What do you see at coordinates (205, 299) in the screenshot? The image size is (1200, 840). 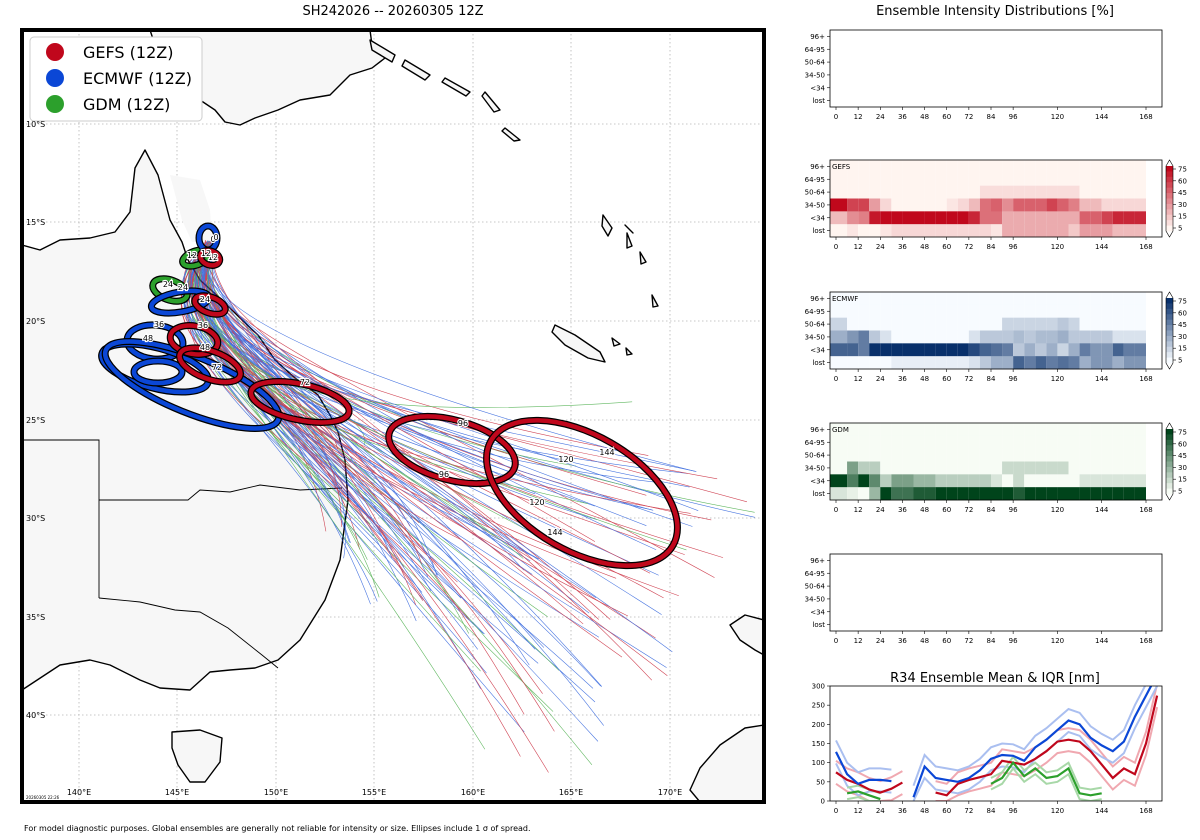 I see `gefs-ellipse-label: 24` at bounding box center [205, 299].